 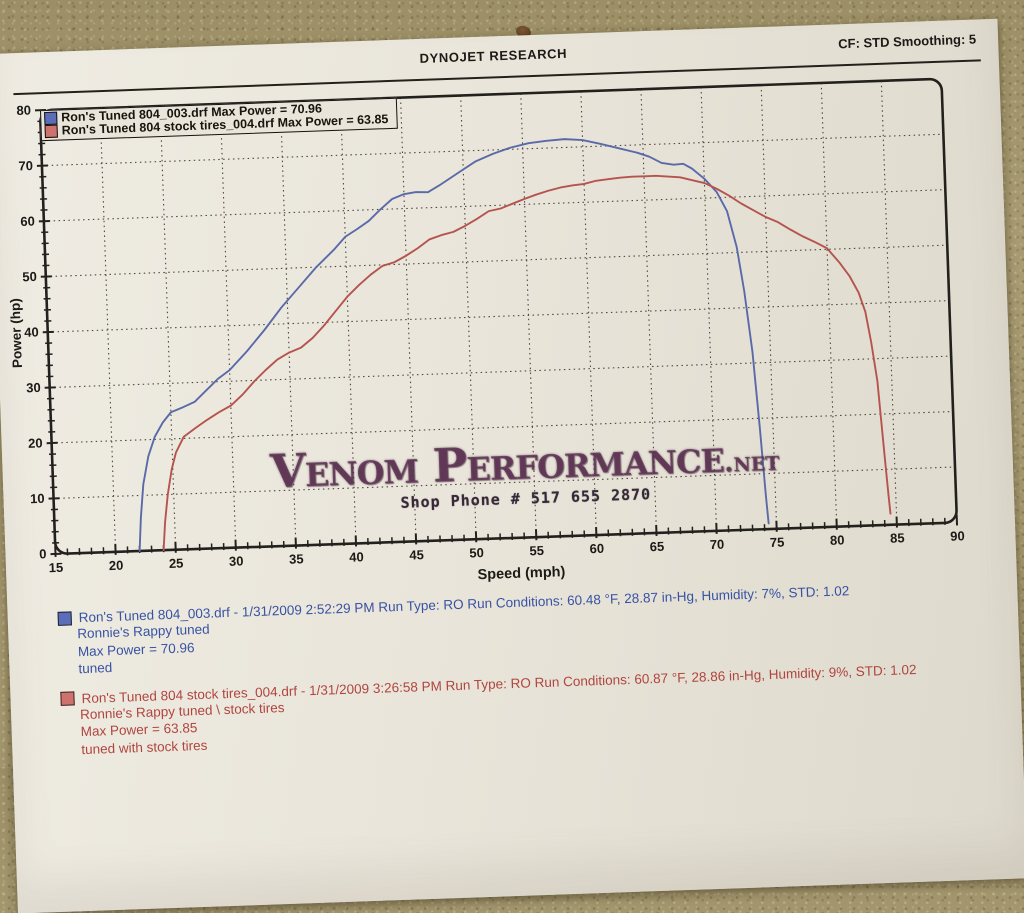 I want to click on legend-color-swatch-red, so click(x=51, y=131).